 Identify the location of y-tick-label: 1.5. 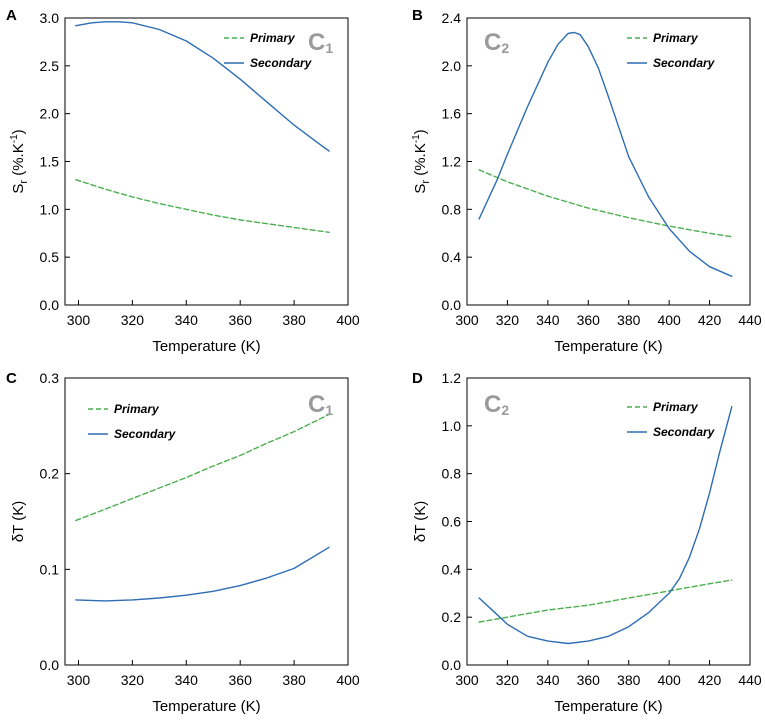
(50, 162).